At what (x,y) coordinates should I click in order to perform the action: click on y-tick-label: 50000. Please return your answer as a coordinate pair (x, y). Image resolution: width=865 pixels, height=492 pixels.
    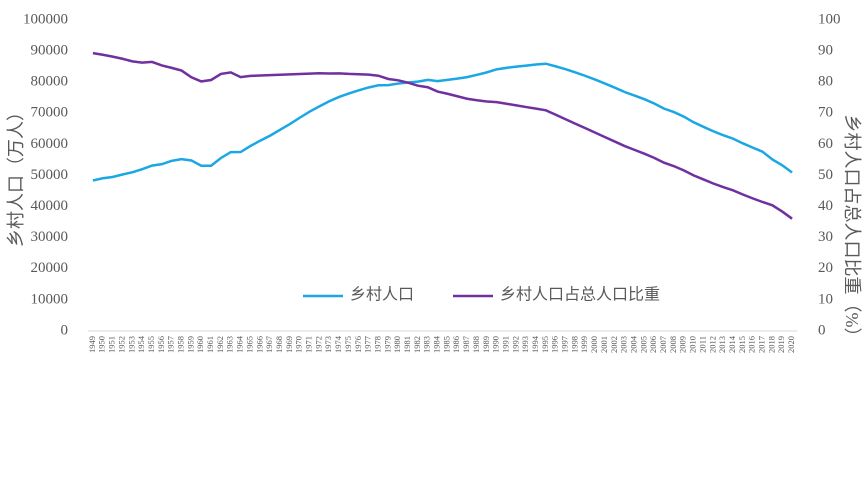
    Looking at the image, I should click on (50, 175).